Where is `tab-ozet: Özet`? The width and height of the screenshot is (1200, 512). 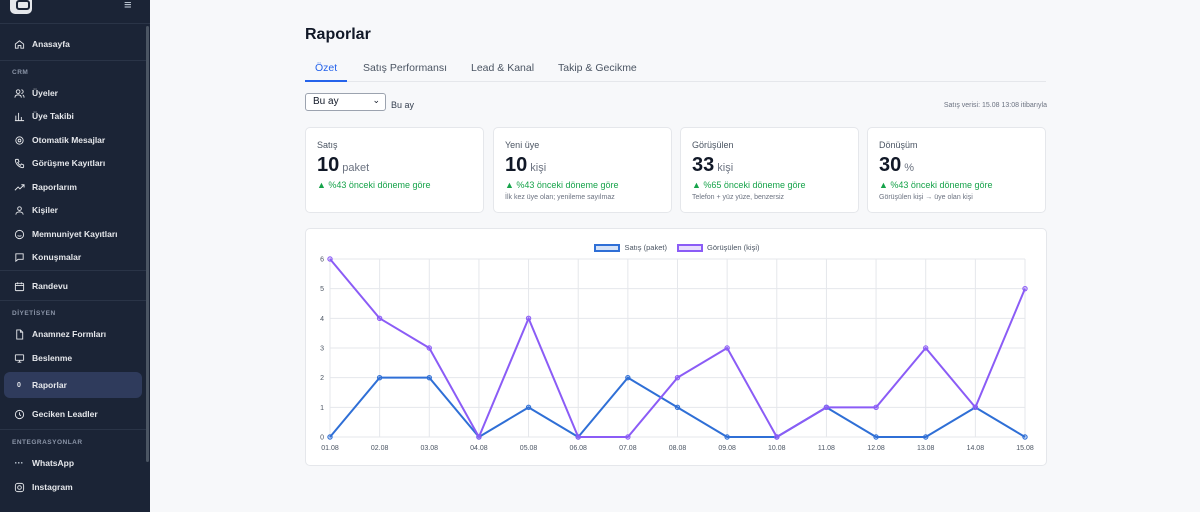 tab-ozet: Özet is located at coordinates (326, 69).